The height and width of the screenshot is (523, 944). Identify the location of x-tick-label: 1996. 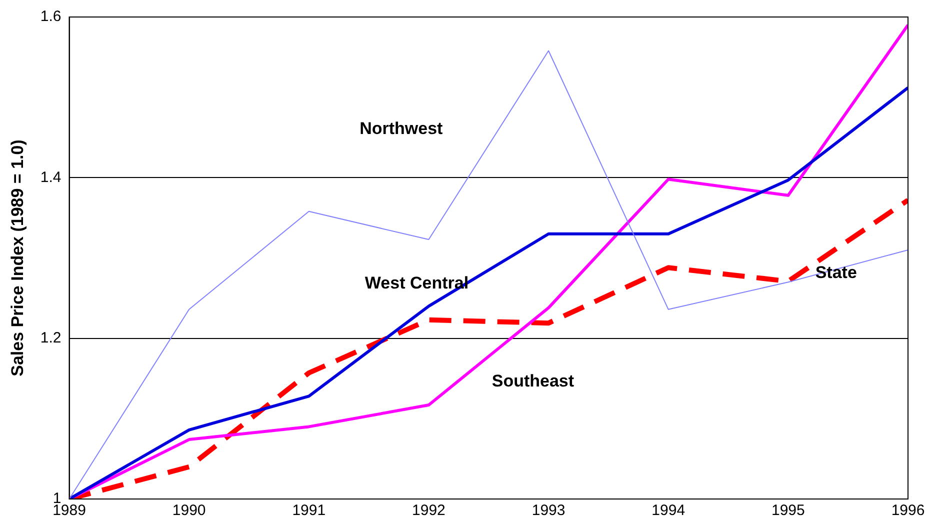
(908, 511).